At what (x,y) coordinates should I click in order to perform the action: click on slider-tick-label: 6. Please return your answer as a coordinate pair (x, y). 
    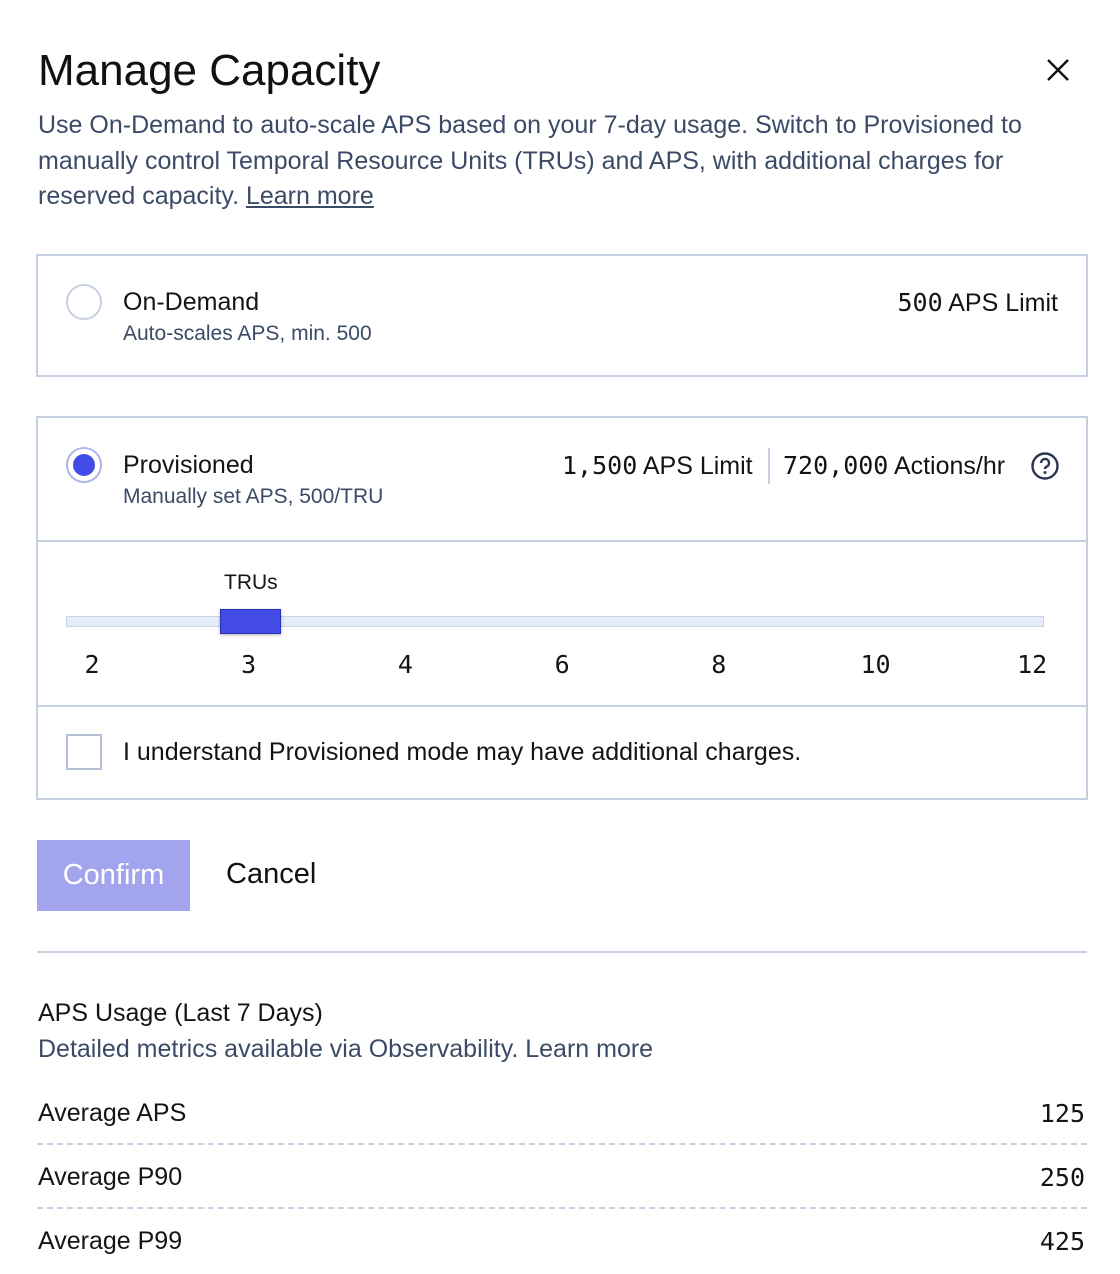
    Looking at the image, I should click on (562, 664).